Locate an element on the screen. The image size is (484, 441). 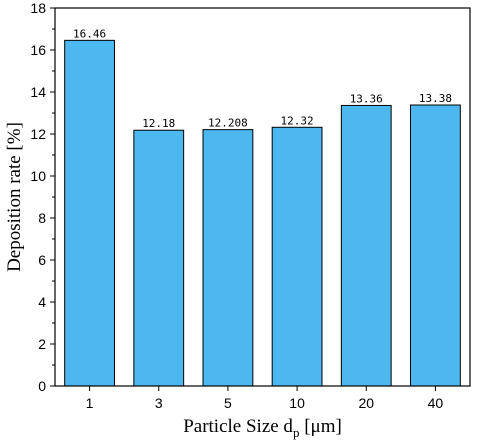
y-axis-title: Deposition rate [%] is located at coordinates (14, 197).